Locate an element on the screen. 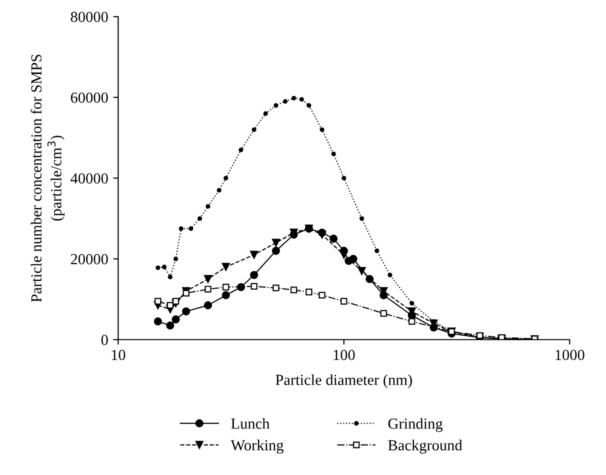  y-tick-label: 40000 is located at coordinates (89, 178).